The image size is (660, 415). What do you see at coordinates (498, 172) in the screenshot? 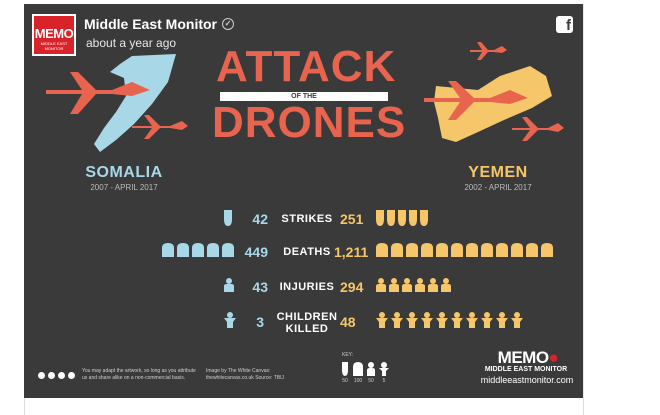
I see `yemen-label: YEMEN` at bounding box center [498, 172].